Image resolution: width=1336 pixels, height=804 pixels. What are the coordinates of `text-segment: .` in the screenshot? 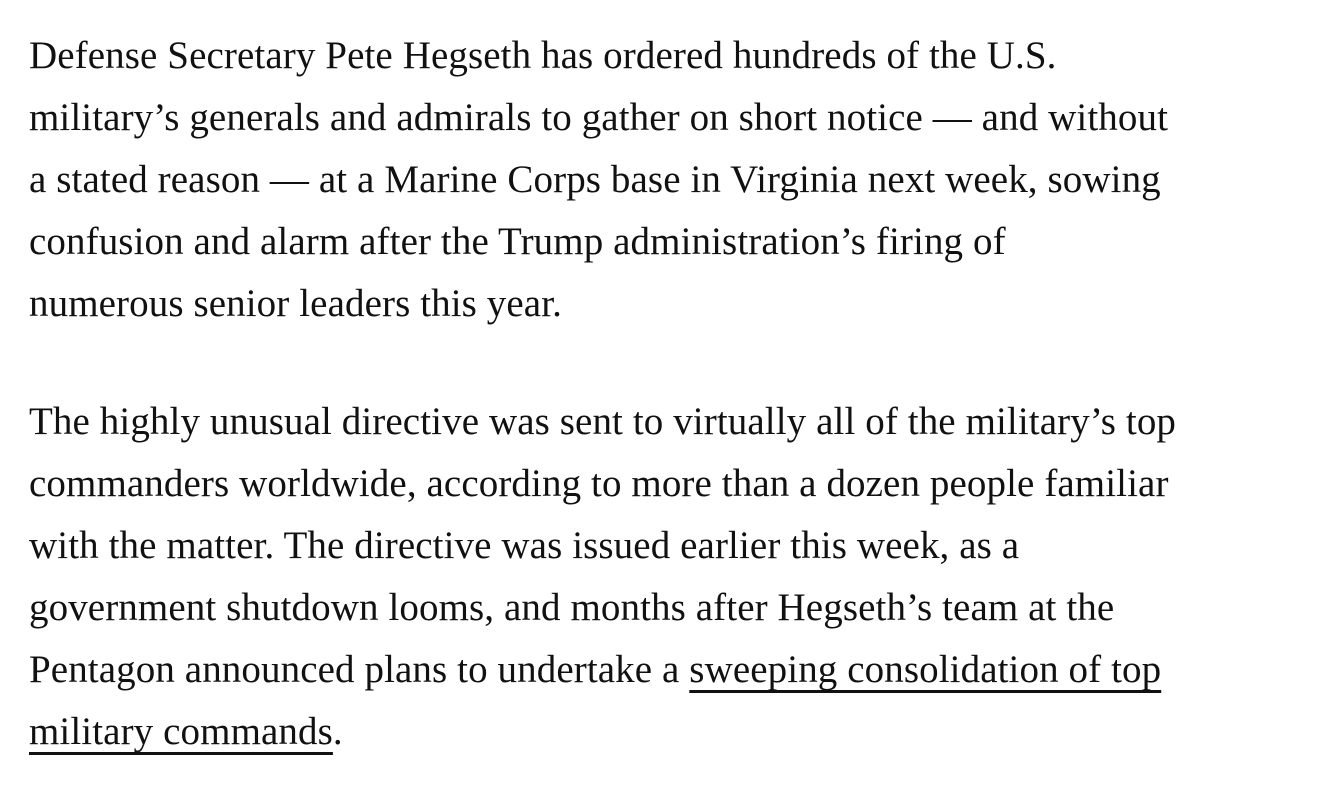 It's located at (337, 731).